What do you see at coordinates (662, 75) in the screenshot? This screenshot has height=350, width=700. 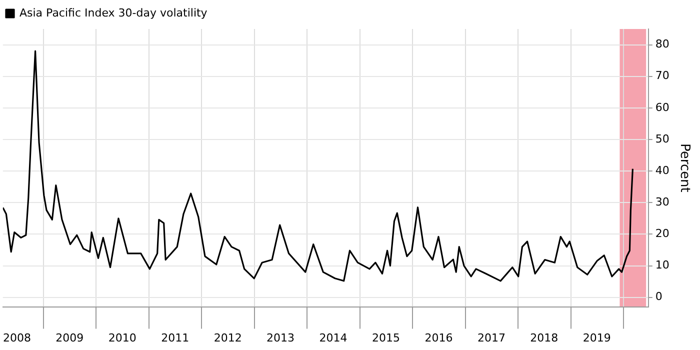 I see `y-tick-label: 70` at bounding box center [662, 75].